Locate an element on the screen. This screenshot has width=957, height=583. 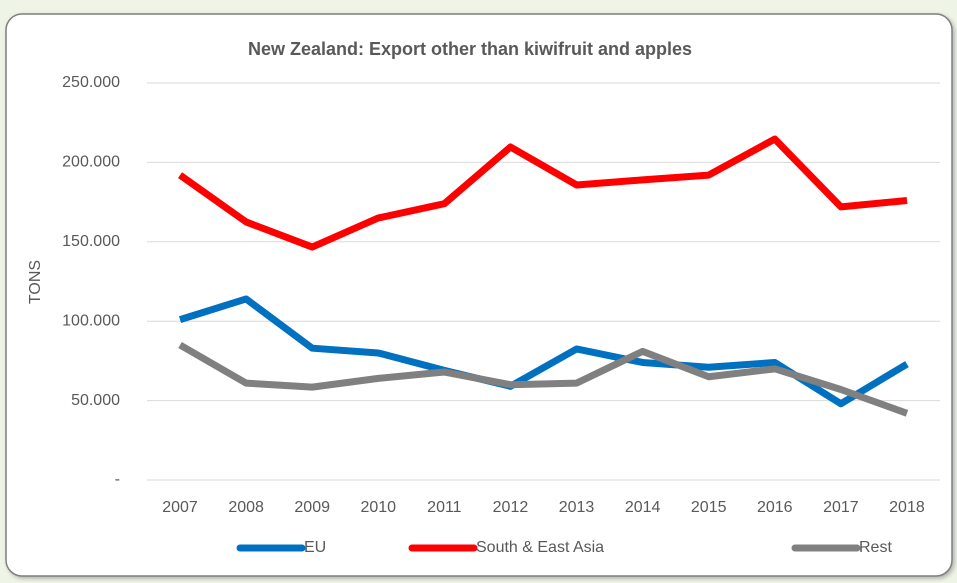
legend-label: South & East Asia is located at coordinates (540, 547).